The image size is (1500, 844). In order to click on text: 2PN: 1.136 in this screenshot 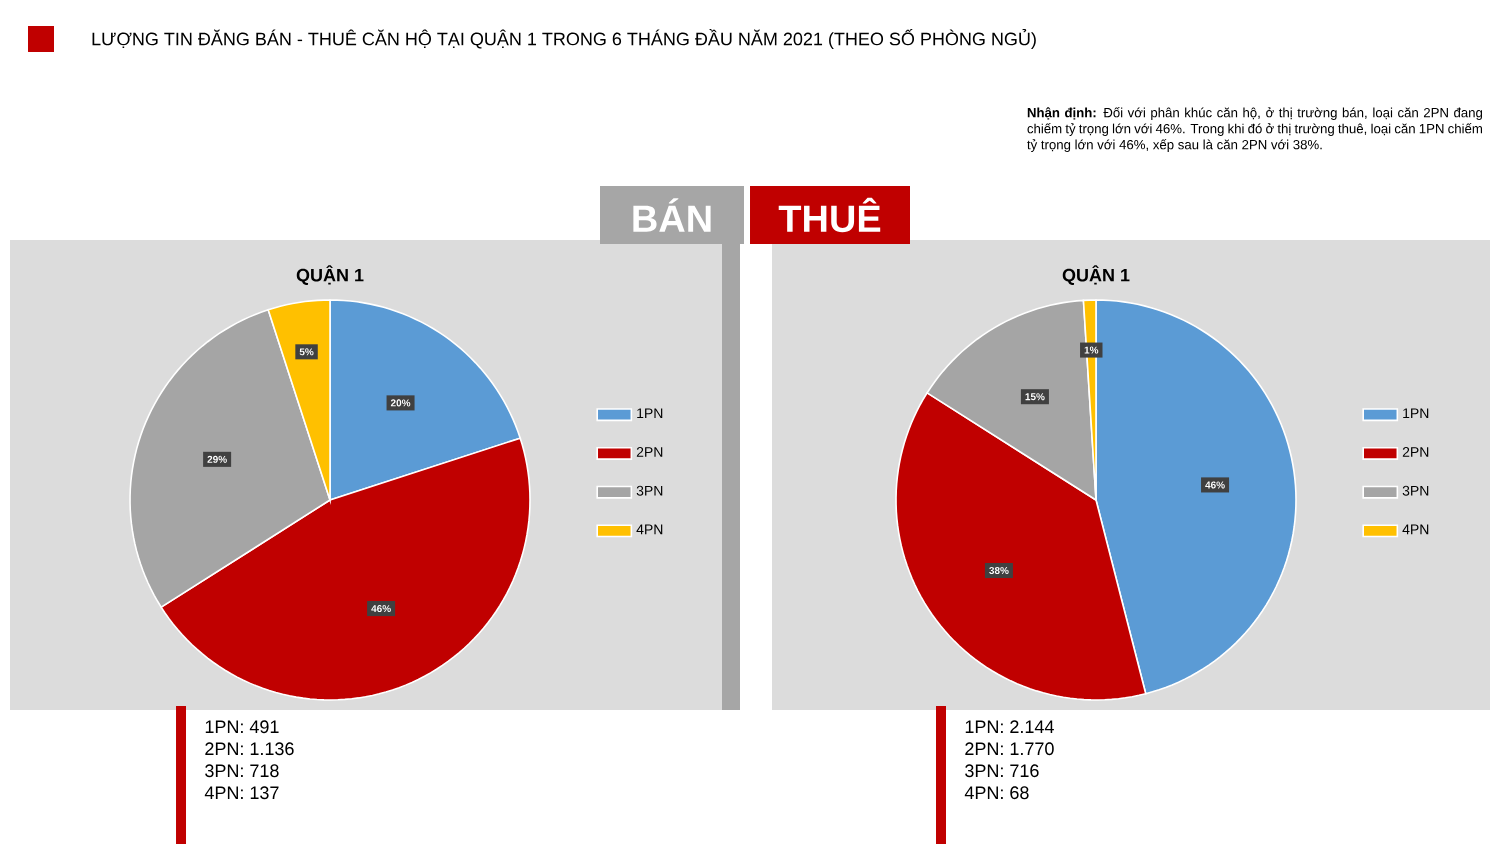, I will do `click(249, 749)`.